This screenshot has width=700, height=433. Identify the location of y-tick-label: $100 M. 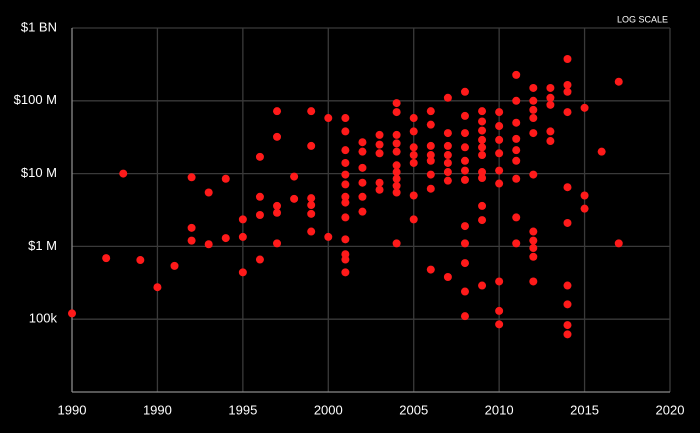
(35, 99).